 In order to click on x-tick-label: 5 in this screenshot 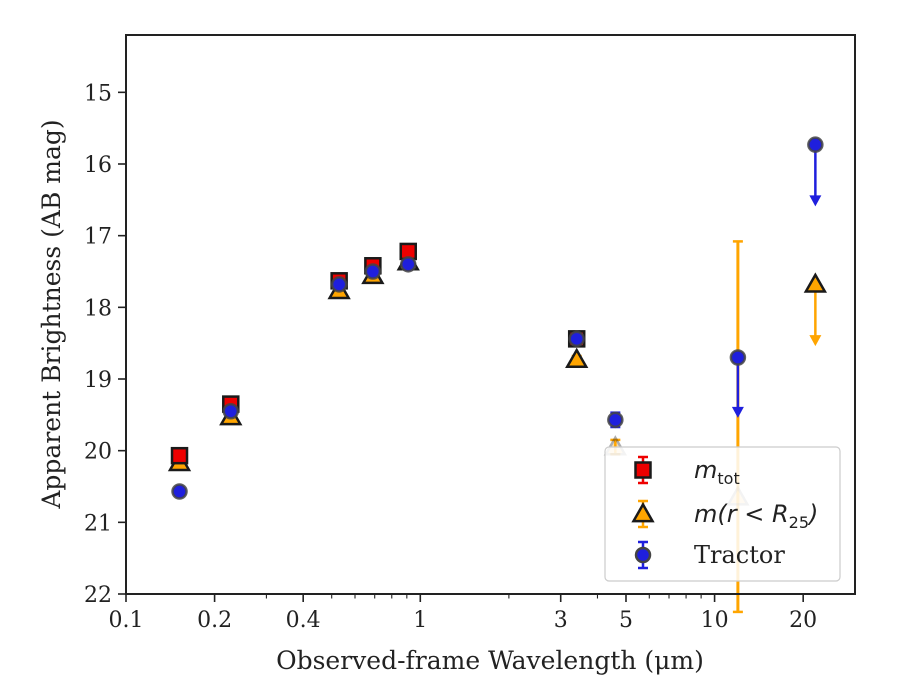, I will do `click(626, 620)`.